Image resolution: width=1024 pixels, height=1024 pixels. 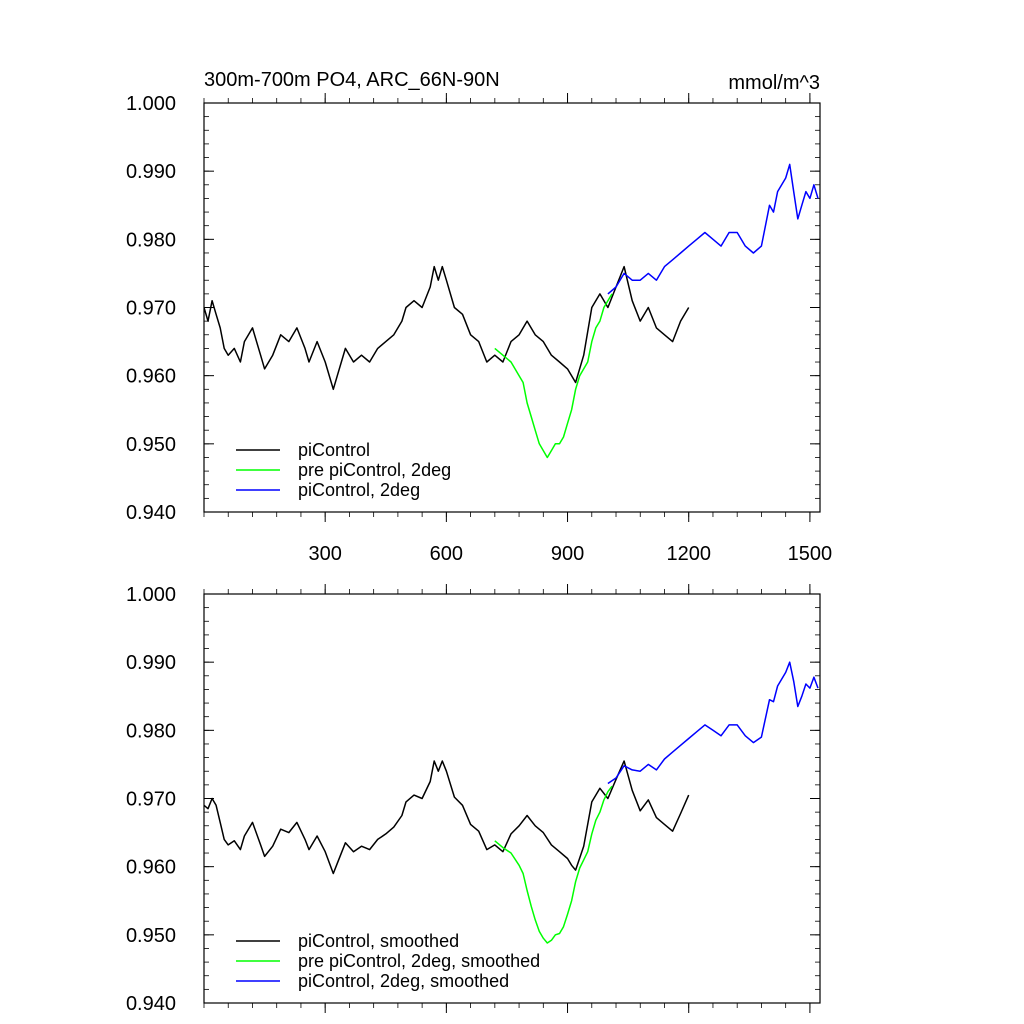 I want to click on x-tick-label: 1200, so click(x=688, y=554).